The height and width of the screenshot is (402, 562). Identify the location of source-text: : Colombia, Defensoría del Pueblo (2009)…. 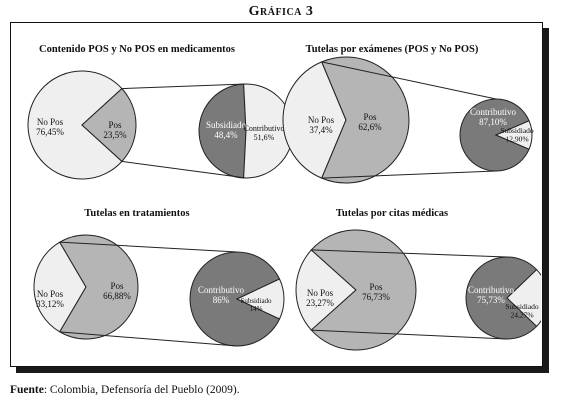
(141, 390).